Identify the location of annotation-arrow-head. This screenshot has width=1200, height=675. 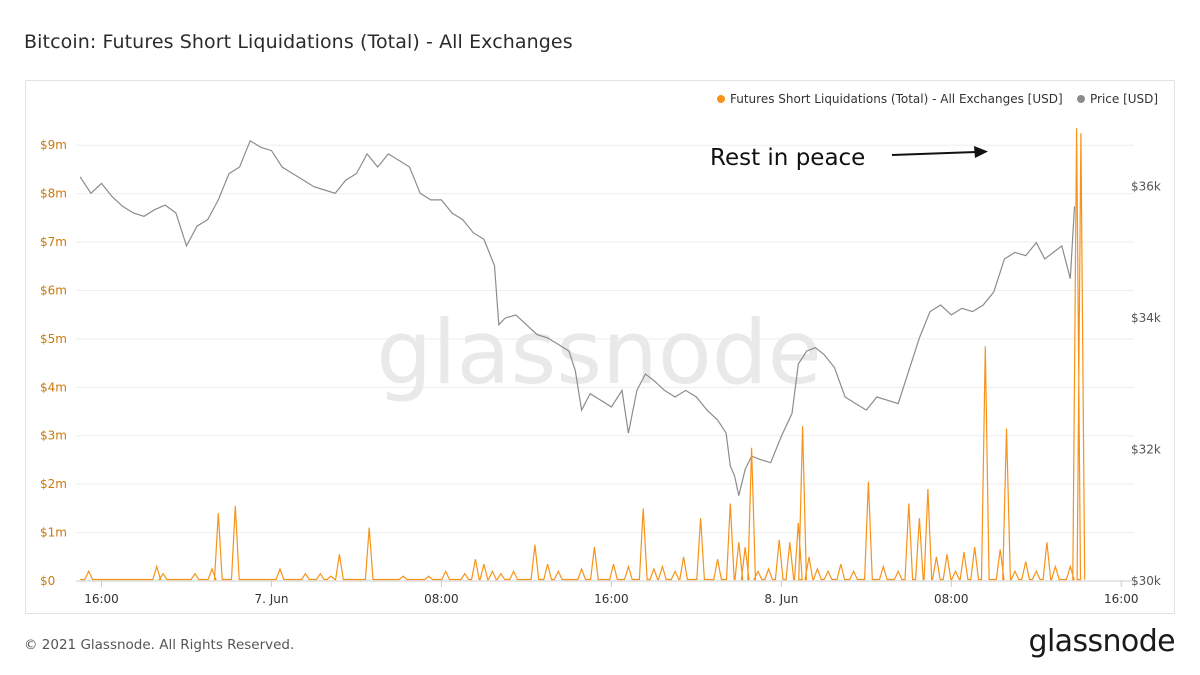
(981, 152).